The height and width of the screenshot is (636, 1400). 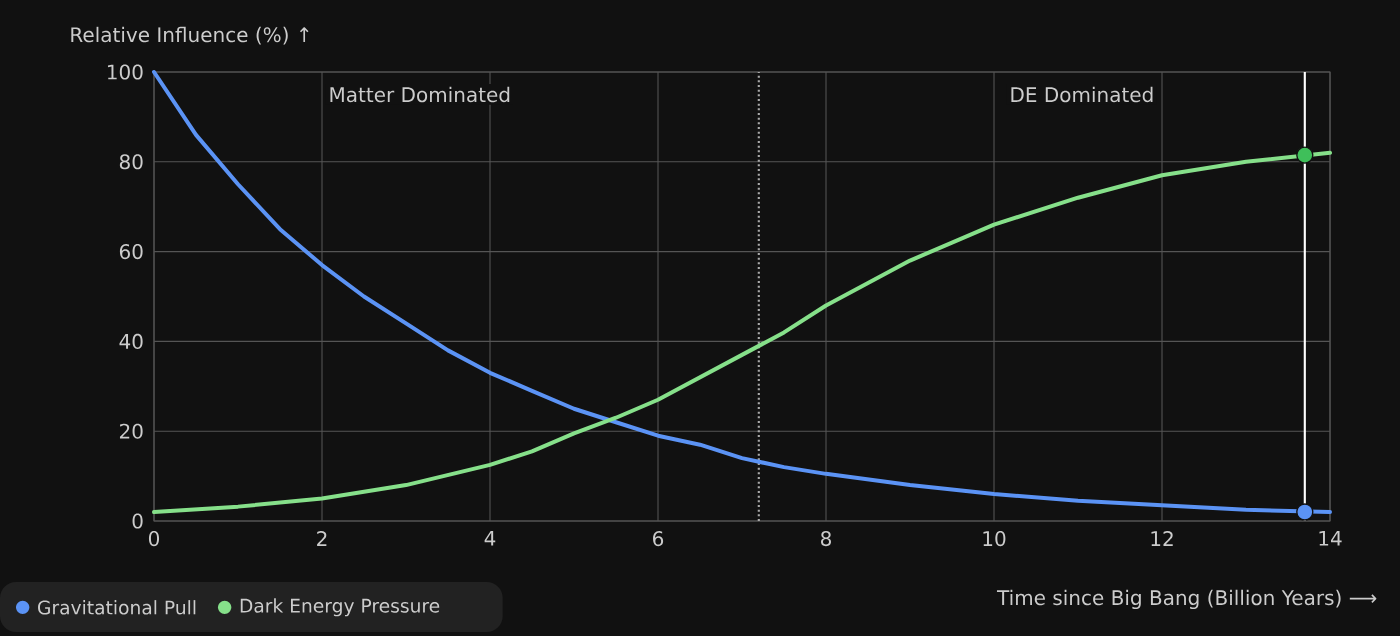 I want to click on y-tick-label: 80, so click(x=131, y=162).